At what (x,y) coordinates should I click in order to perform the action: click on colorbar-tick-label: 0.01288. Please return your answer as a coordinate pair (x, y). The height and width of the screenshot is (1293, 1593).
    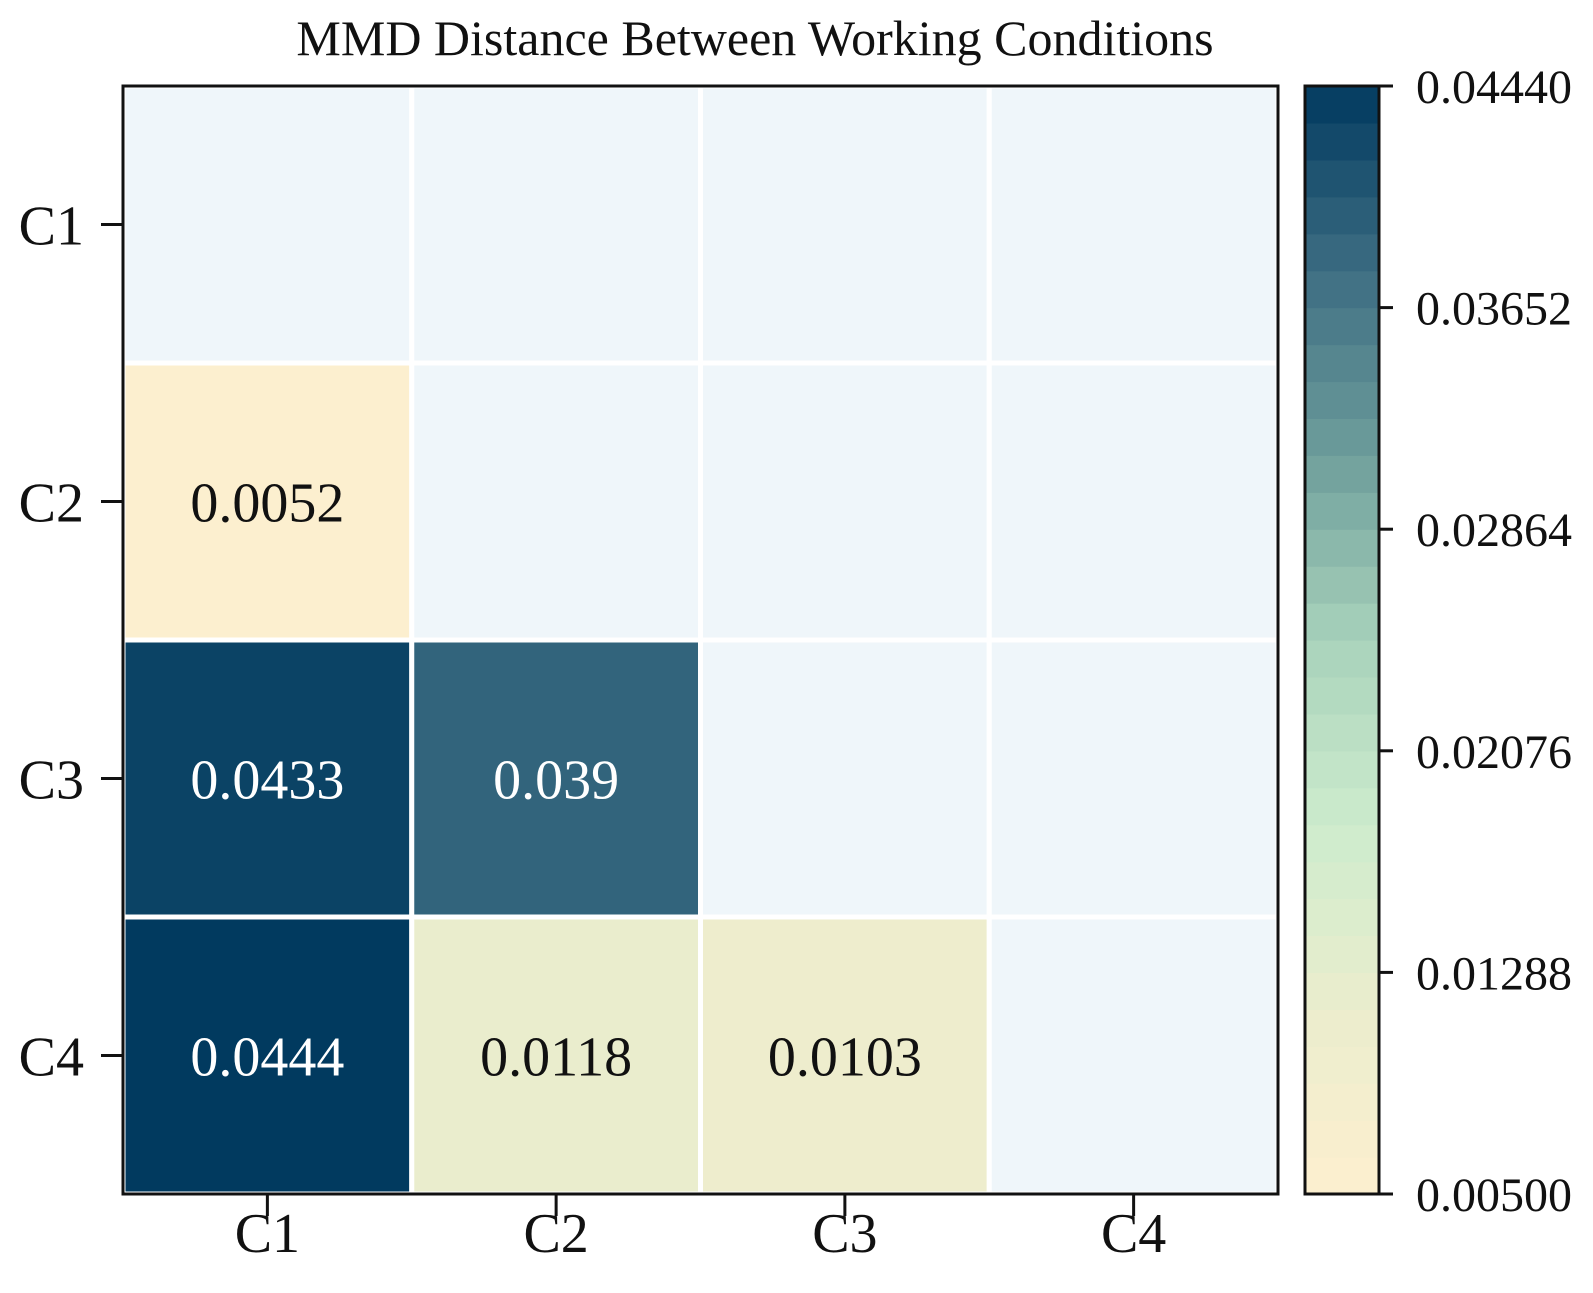
    Looking at the image, I should click on (1494, 973).